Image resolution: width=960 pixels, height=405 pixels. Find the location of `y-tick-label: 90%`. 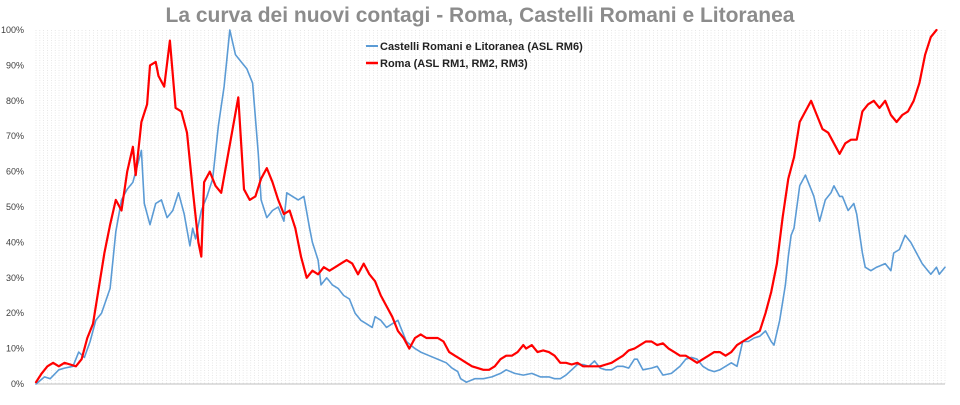

y-tick-label: 90% is located at coordinates (15, 65).